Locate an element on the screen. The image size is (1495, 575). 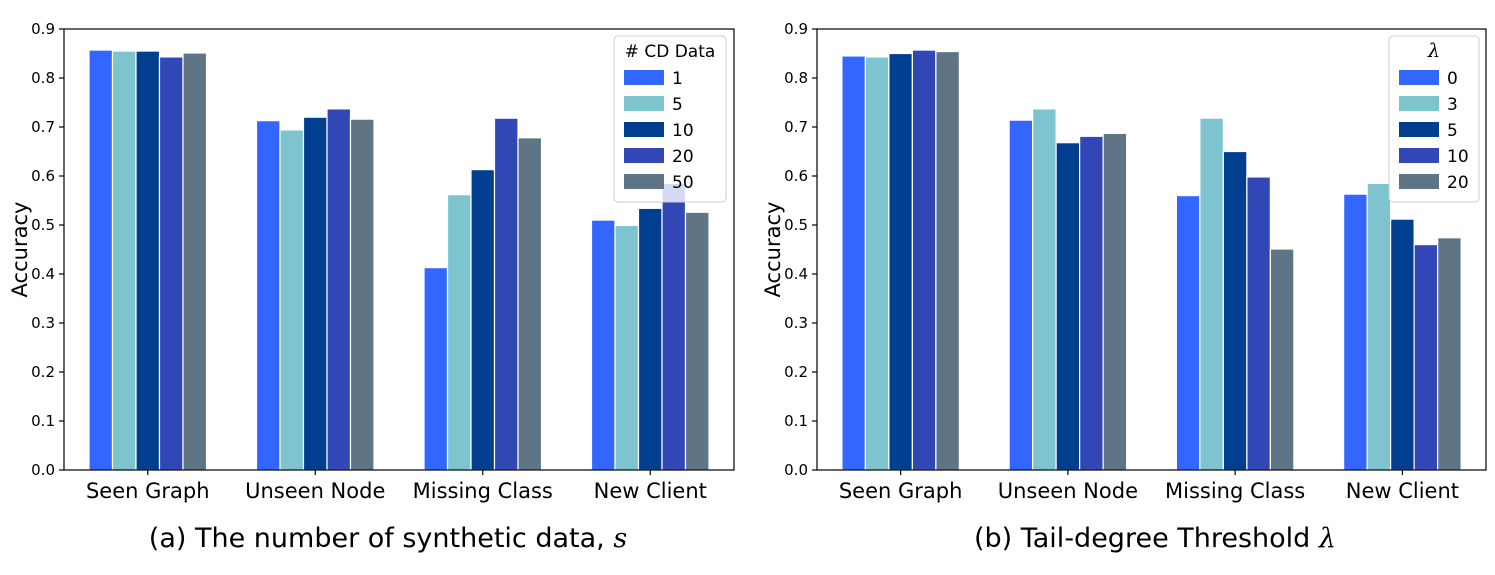
legend-label-50: 50 is located at coordinates (683, 183).